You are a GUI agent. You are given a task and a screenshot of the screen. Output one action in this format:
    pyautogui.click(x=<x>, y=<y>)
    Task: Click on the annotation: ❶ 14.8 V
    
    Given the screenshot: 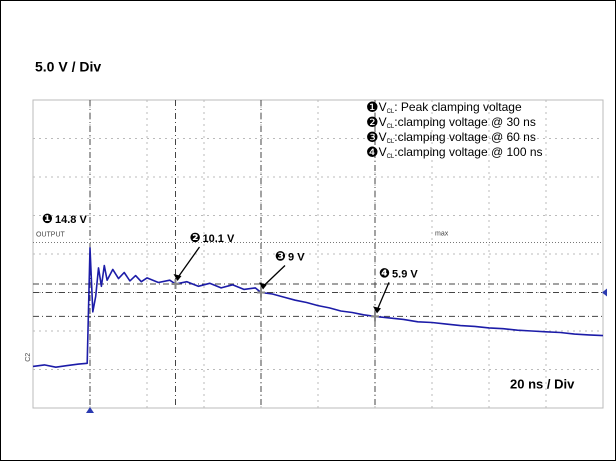 What is the action you would take?
    pyautogui.click(x=64, y=218)
    